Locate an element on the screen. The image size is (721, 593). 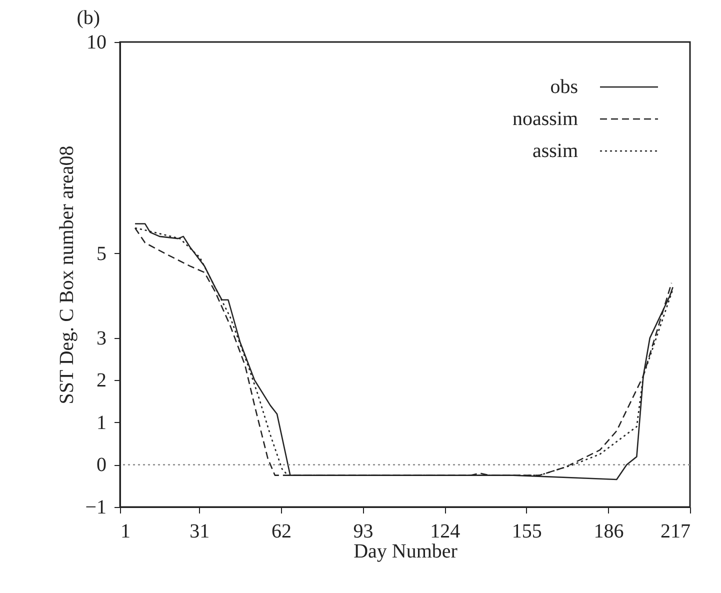
y-tick-label: 2 is located at coordinates (101, 381).